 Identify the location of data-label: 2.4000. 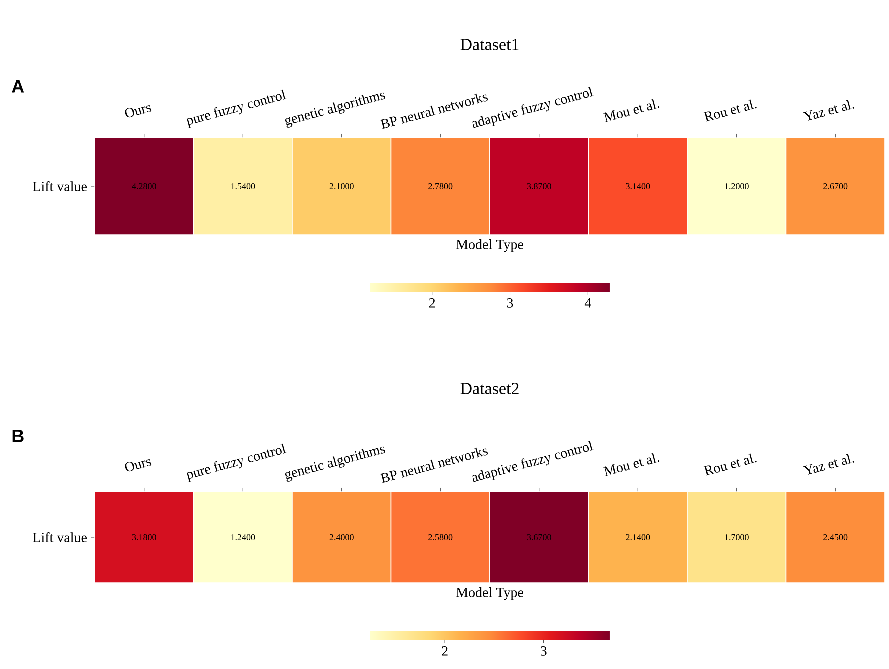
(342, 537).